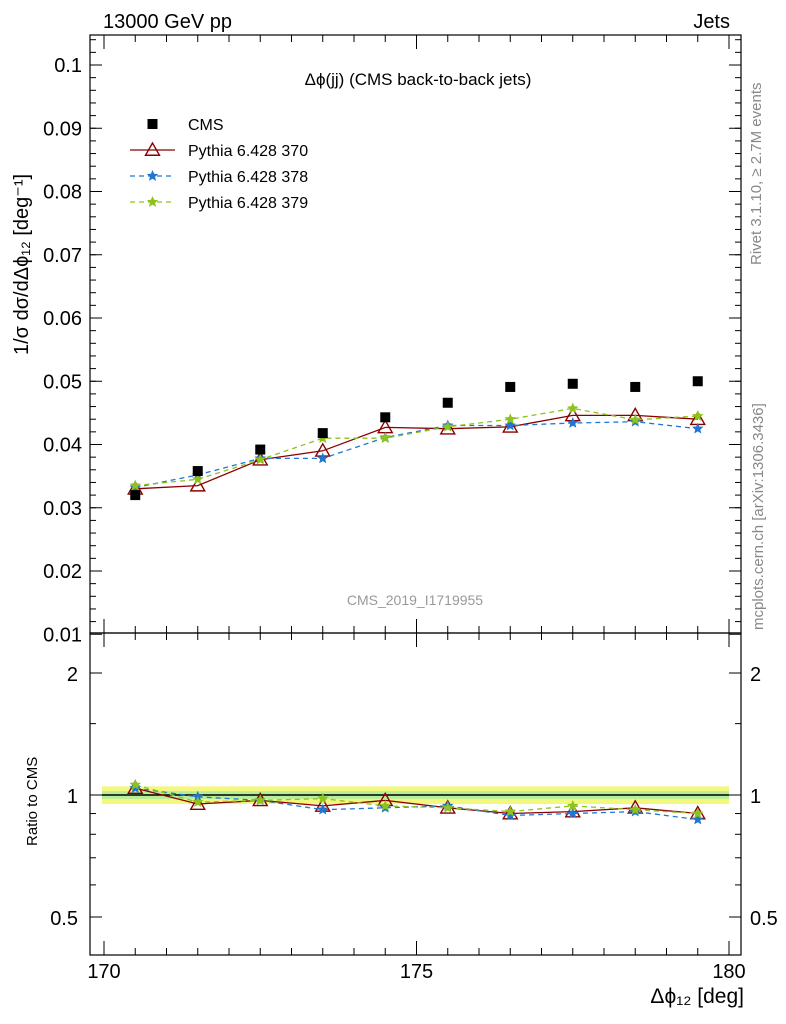 This screenshot has width=786, height=1024. What do you see at coordinates (62, 509) in the screenshot?
I see `y-tick-label: 0.03` at bounding box center [62, 509].